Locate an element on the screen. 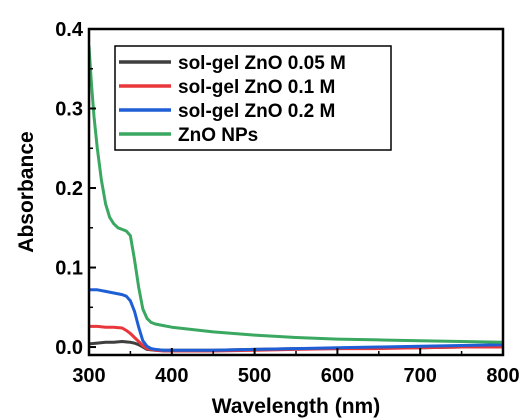 Image resolution: width=524 pixels, height=419 pixels. y-tick-label: 0.3 is located at coordinates (69, 110).